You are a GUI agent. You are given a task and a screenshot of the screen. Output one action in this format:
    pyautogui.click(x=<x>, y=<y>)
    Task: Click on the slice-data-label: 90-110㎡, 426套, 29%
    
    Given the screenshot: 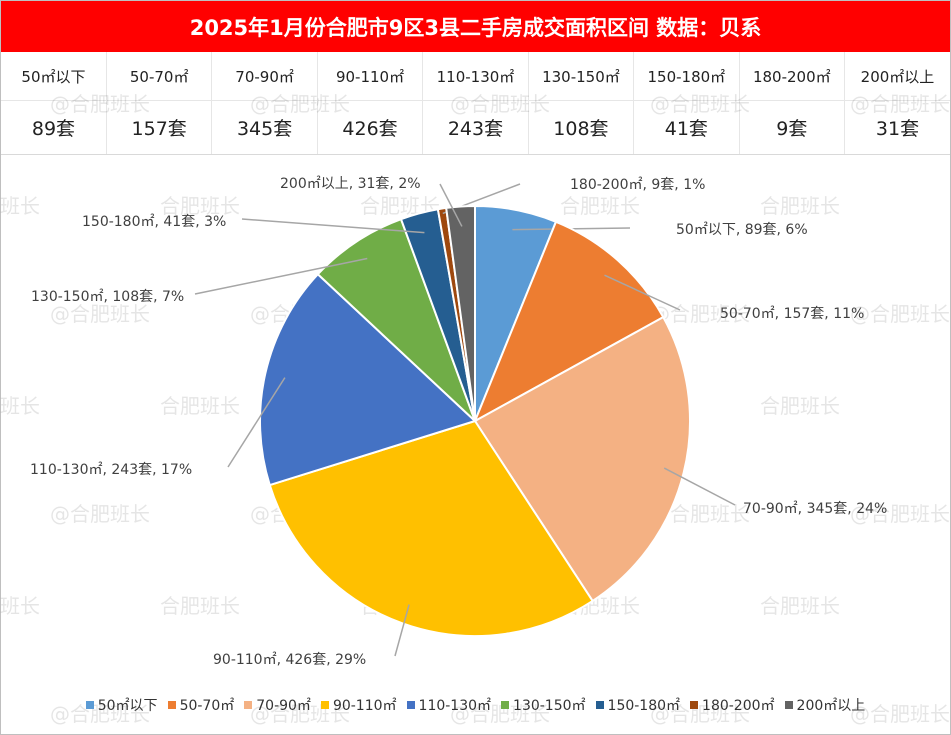 What is the action you would take?
    pyautogui.click(x=289, y=660)
    